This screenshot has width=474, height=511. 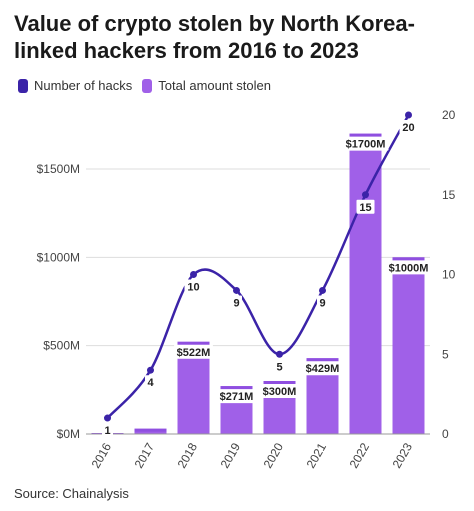 I want to click on x-tick-label: 2017, so click(x=145, y=455).